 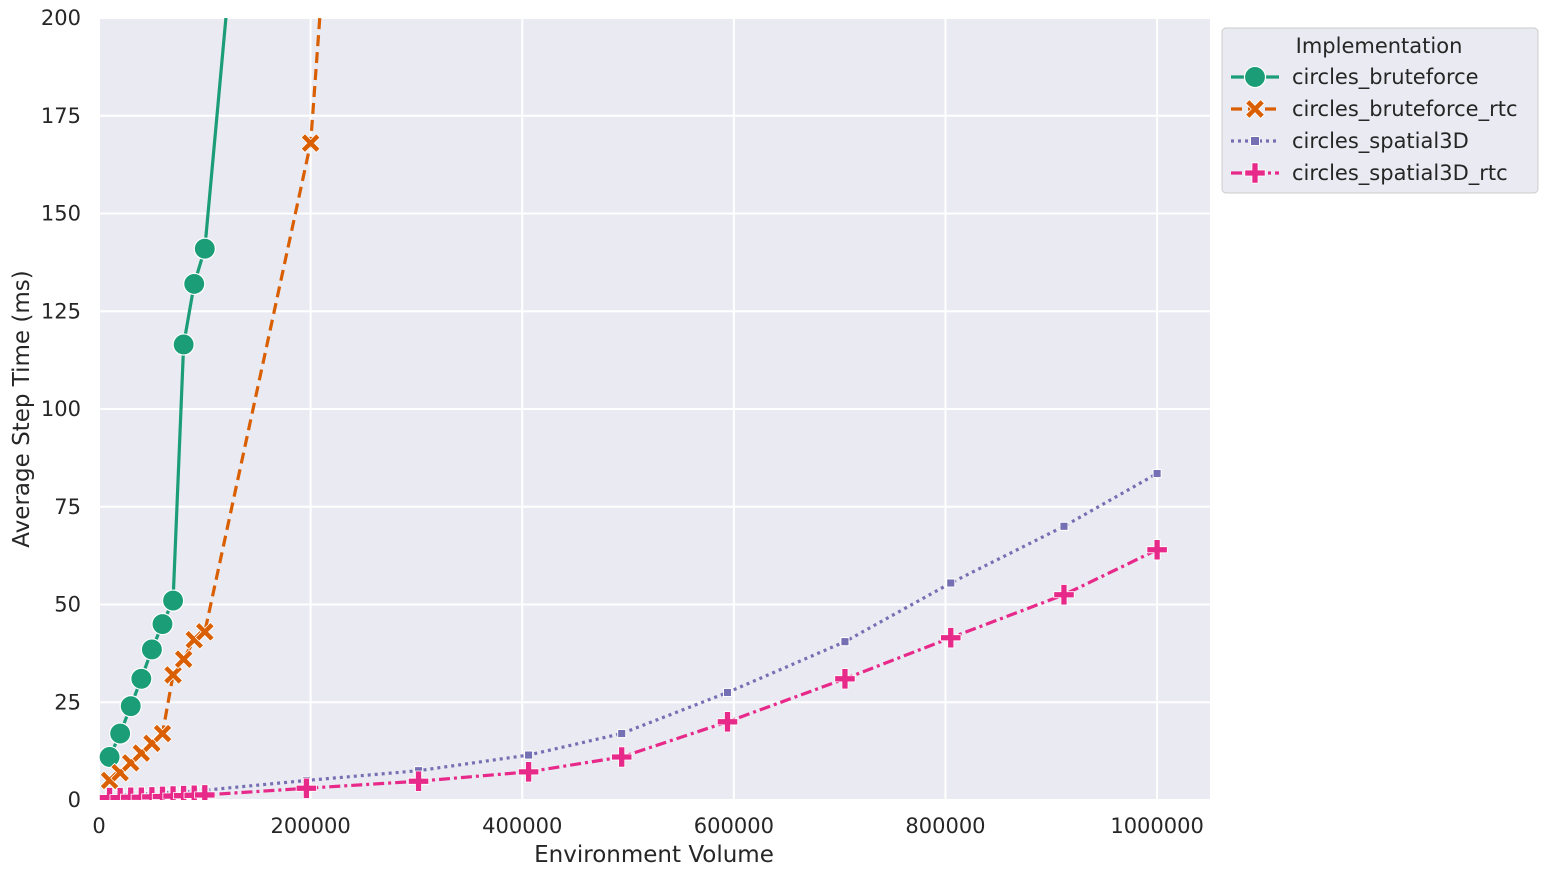 I want to click on y-tick-label: 50, so click(x=67, y=605).